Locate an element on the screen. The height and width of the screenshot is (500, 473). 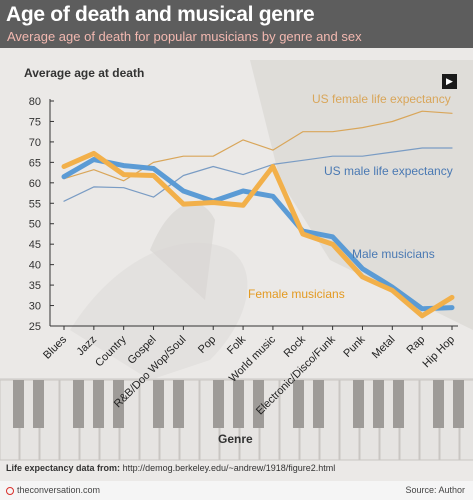
source-credit: Source: Author is located at coordinates (435, 490).